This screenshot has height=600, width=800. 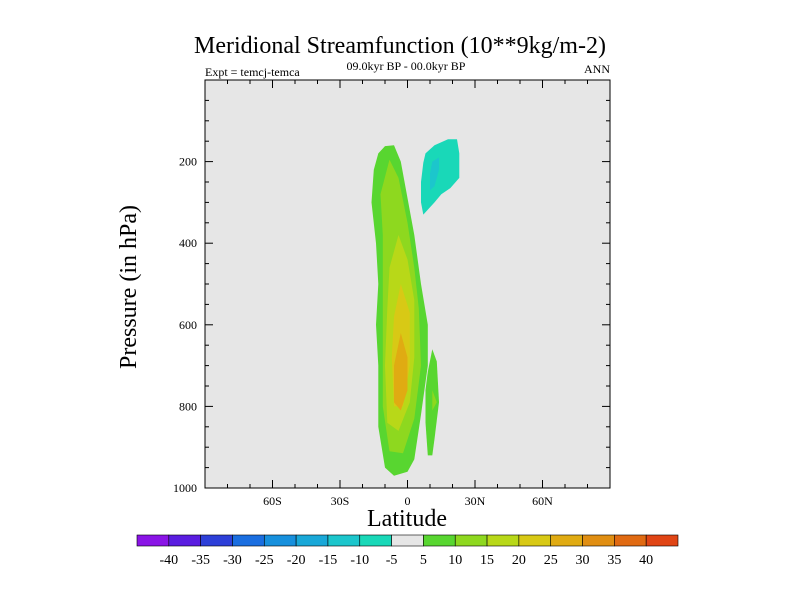 I want to click on x-tick-label: 0, so click(x=408, y=501).